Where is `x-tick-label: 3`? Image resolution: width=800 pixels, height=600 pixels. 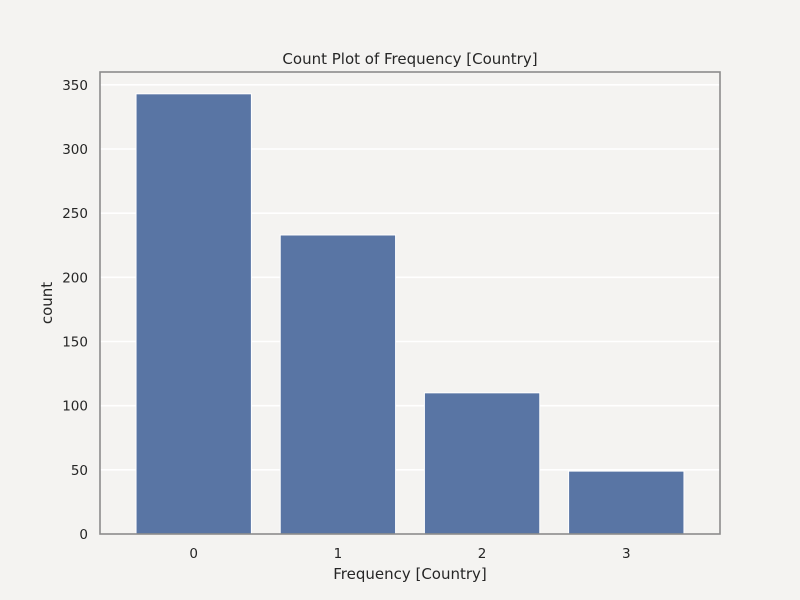
x-tick-label: 3 is located at coordinates (626, 554).